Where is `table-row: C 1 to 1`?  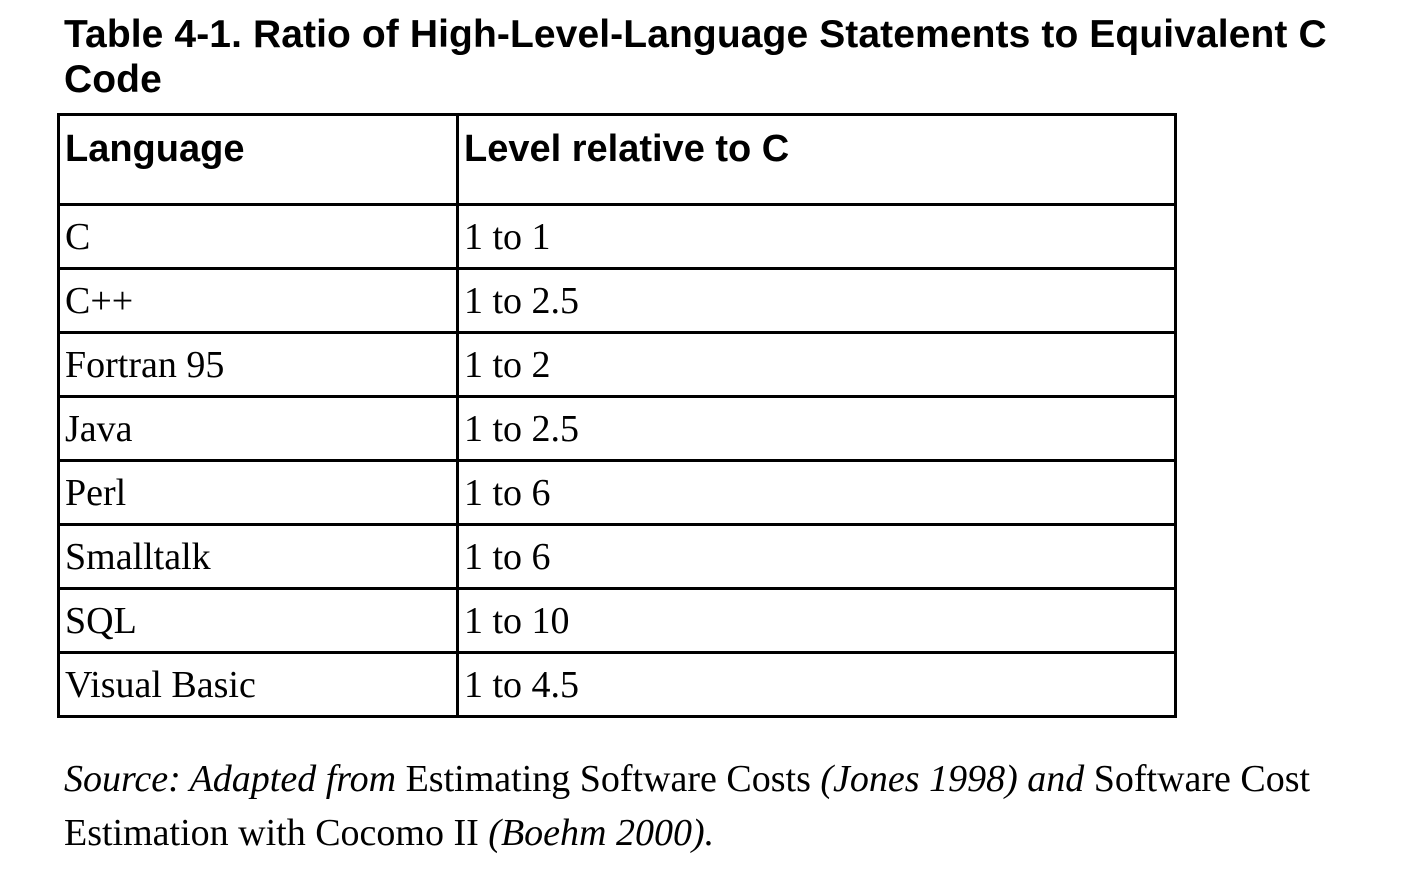
table-row: C 1 to 1 is located at coordinates (617, 236).